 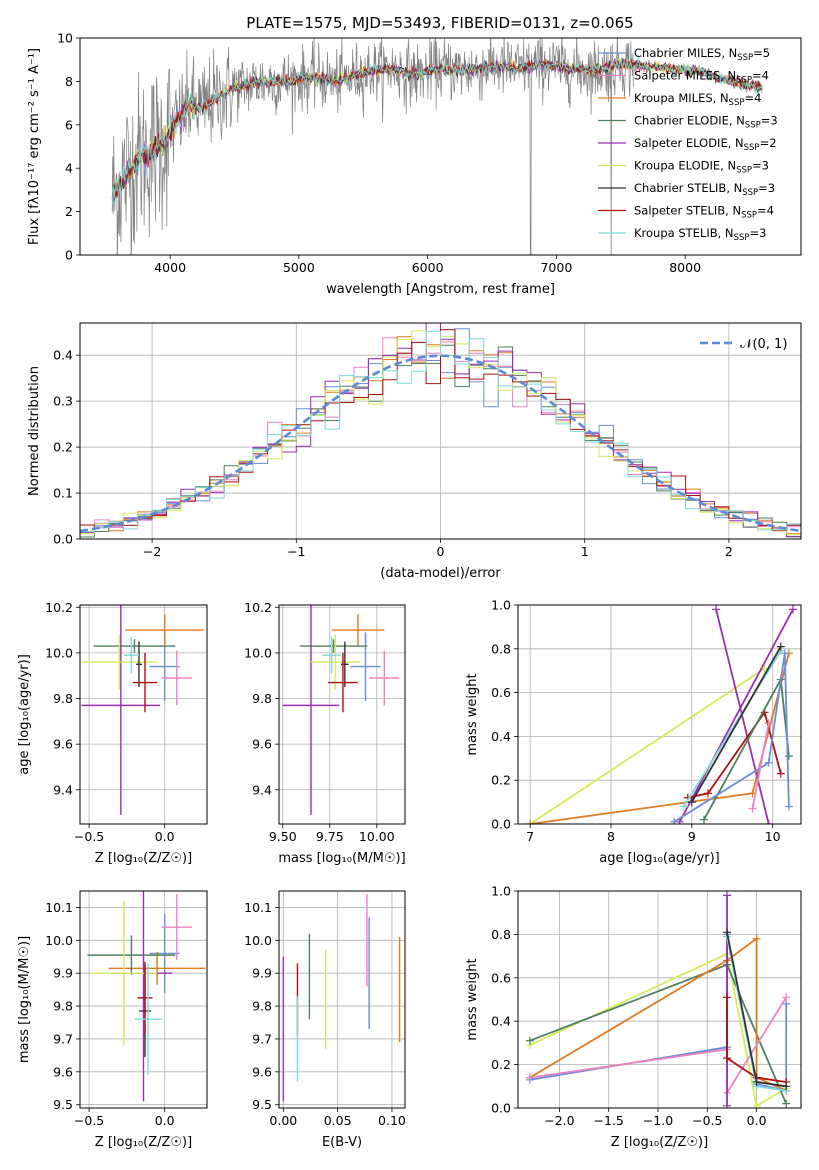 What do you see at coordinates (659, 1142) in the screenshot?
I see `x-axis-label: Z [log₁₀(Z/Z☉)]` at bounding box center [659, 1142].